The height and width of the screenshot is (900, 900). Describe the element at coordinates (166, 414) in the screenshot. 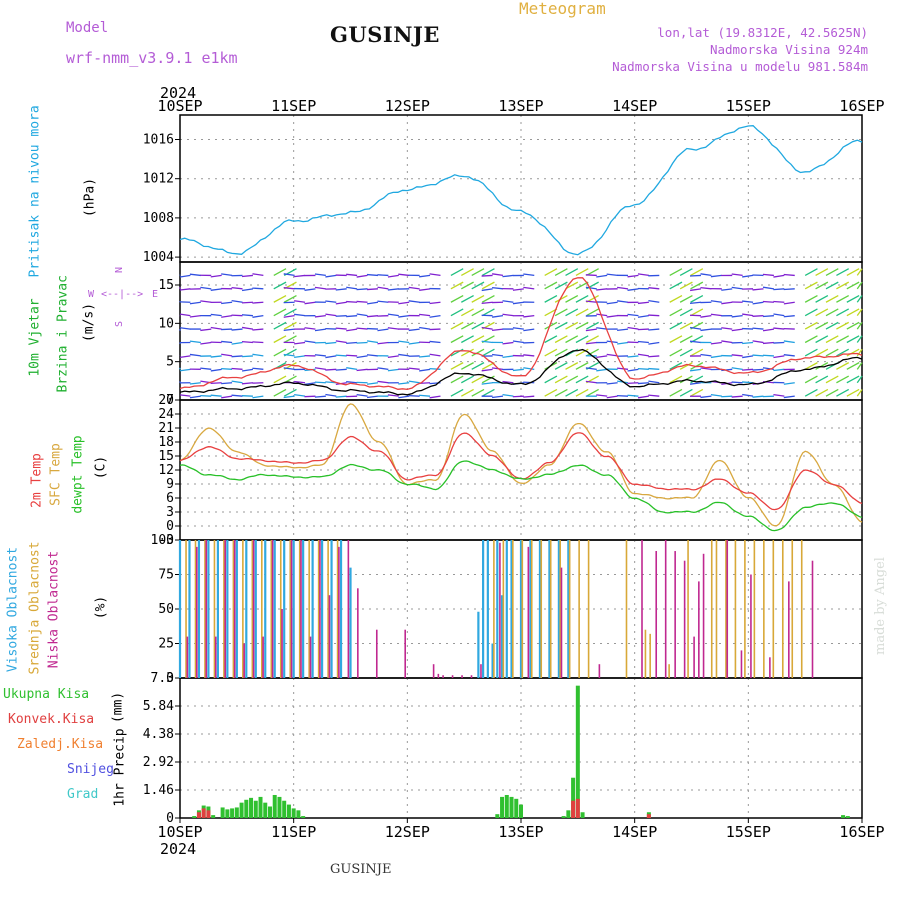

I see `y-tick-label: 24` at that location.